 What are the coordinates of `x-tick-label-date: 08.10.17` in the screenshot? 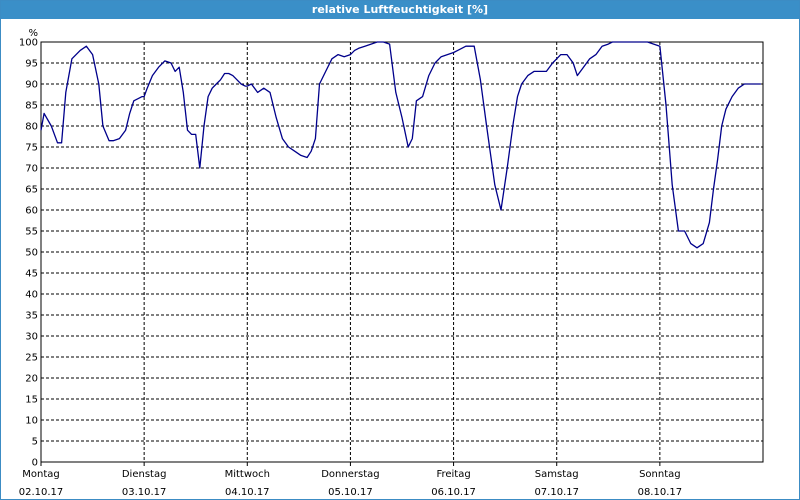 It's located at (660, 492).